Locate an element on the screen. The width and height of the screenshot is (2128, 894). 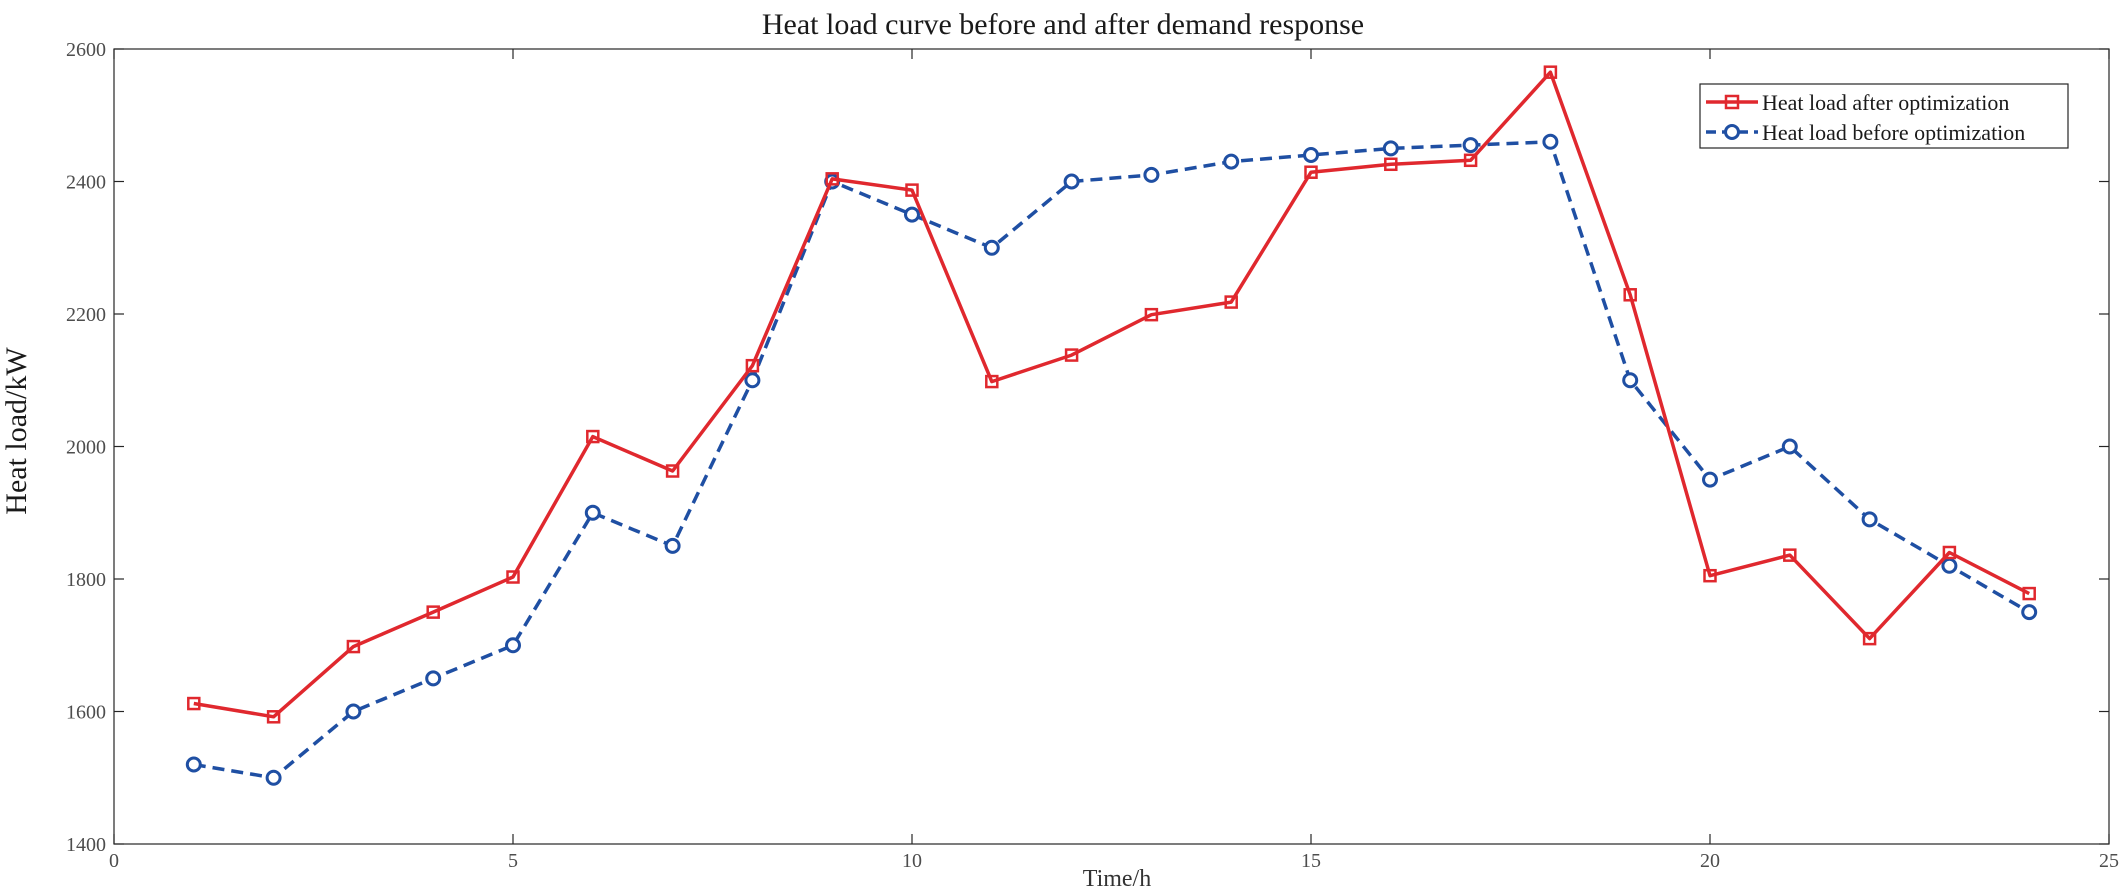
legend-box is located at coordinates (1884, 116).